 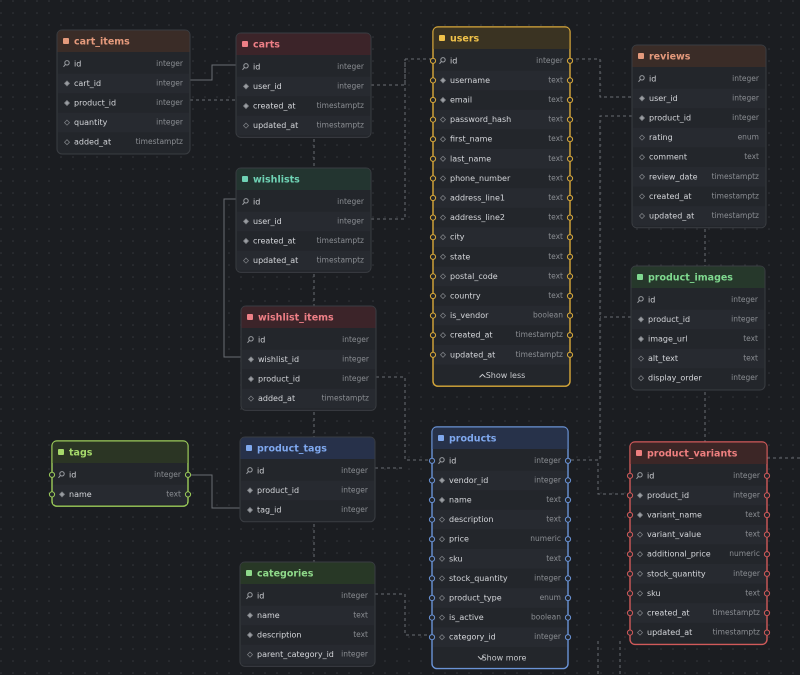 What do you see at coordinates (504, 657) in the screenshot?
I see `toggle-button: Show more` at bounding box center [504, 657].